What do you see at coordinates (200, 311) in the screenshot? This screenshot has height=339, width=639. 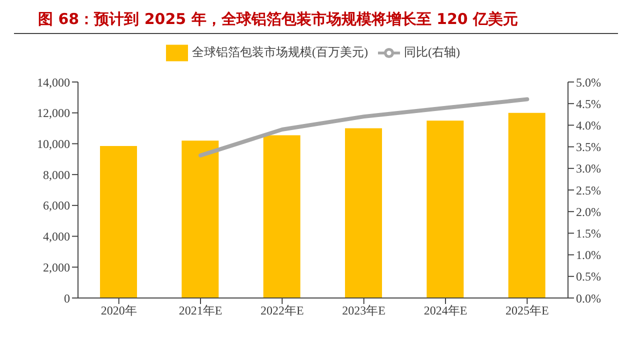 I see `x-tick-label: 2021年E` at bounding box center [200, 311].